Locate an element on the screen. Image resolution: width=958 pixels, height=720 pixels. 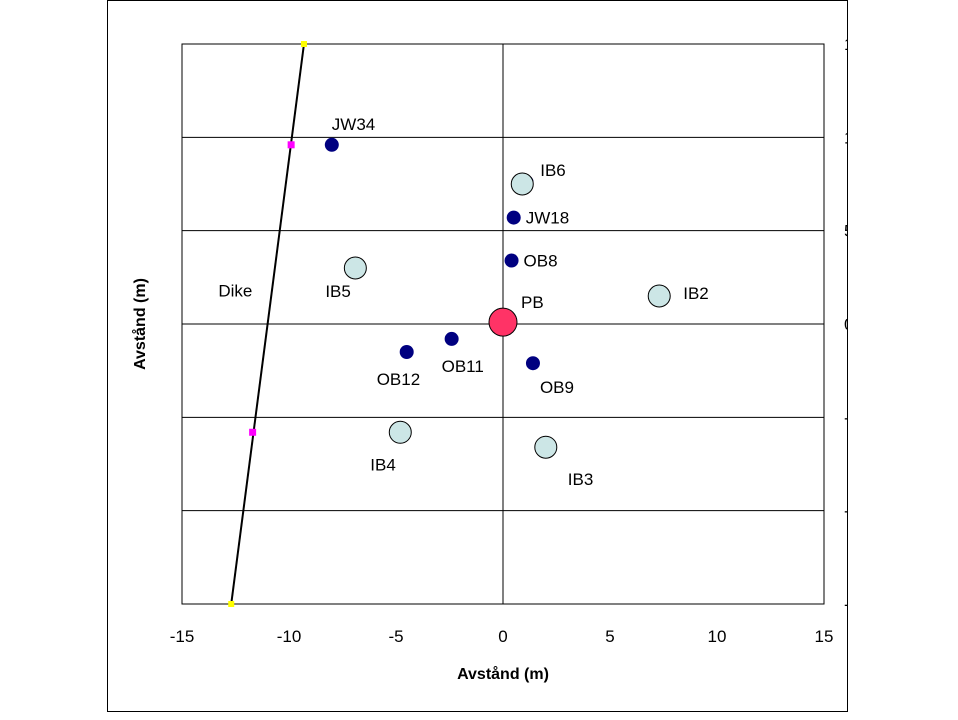
y-tick-label: 15 is located at coordinates (845, 44).